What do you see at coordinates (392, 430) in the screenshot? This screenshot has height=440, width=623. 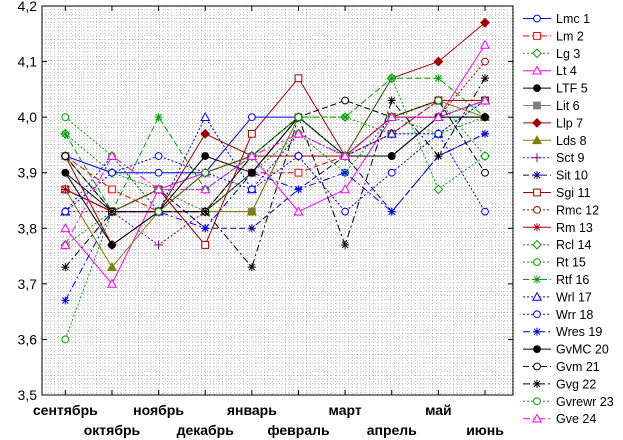 I see `x-tick-label: апрель` at bounding box center [392, 430].